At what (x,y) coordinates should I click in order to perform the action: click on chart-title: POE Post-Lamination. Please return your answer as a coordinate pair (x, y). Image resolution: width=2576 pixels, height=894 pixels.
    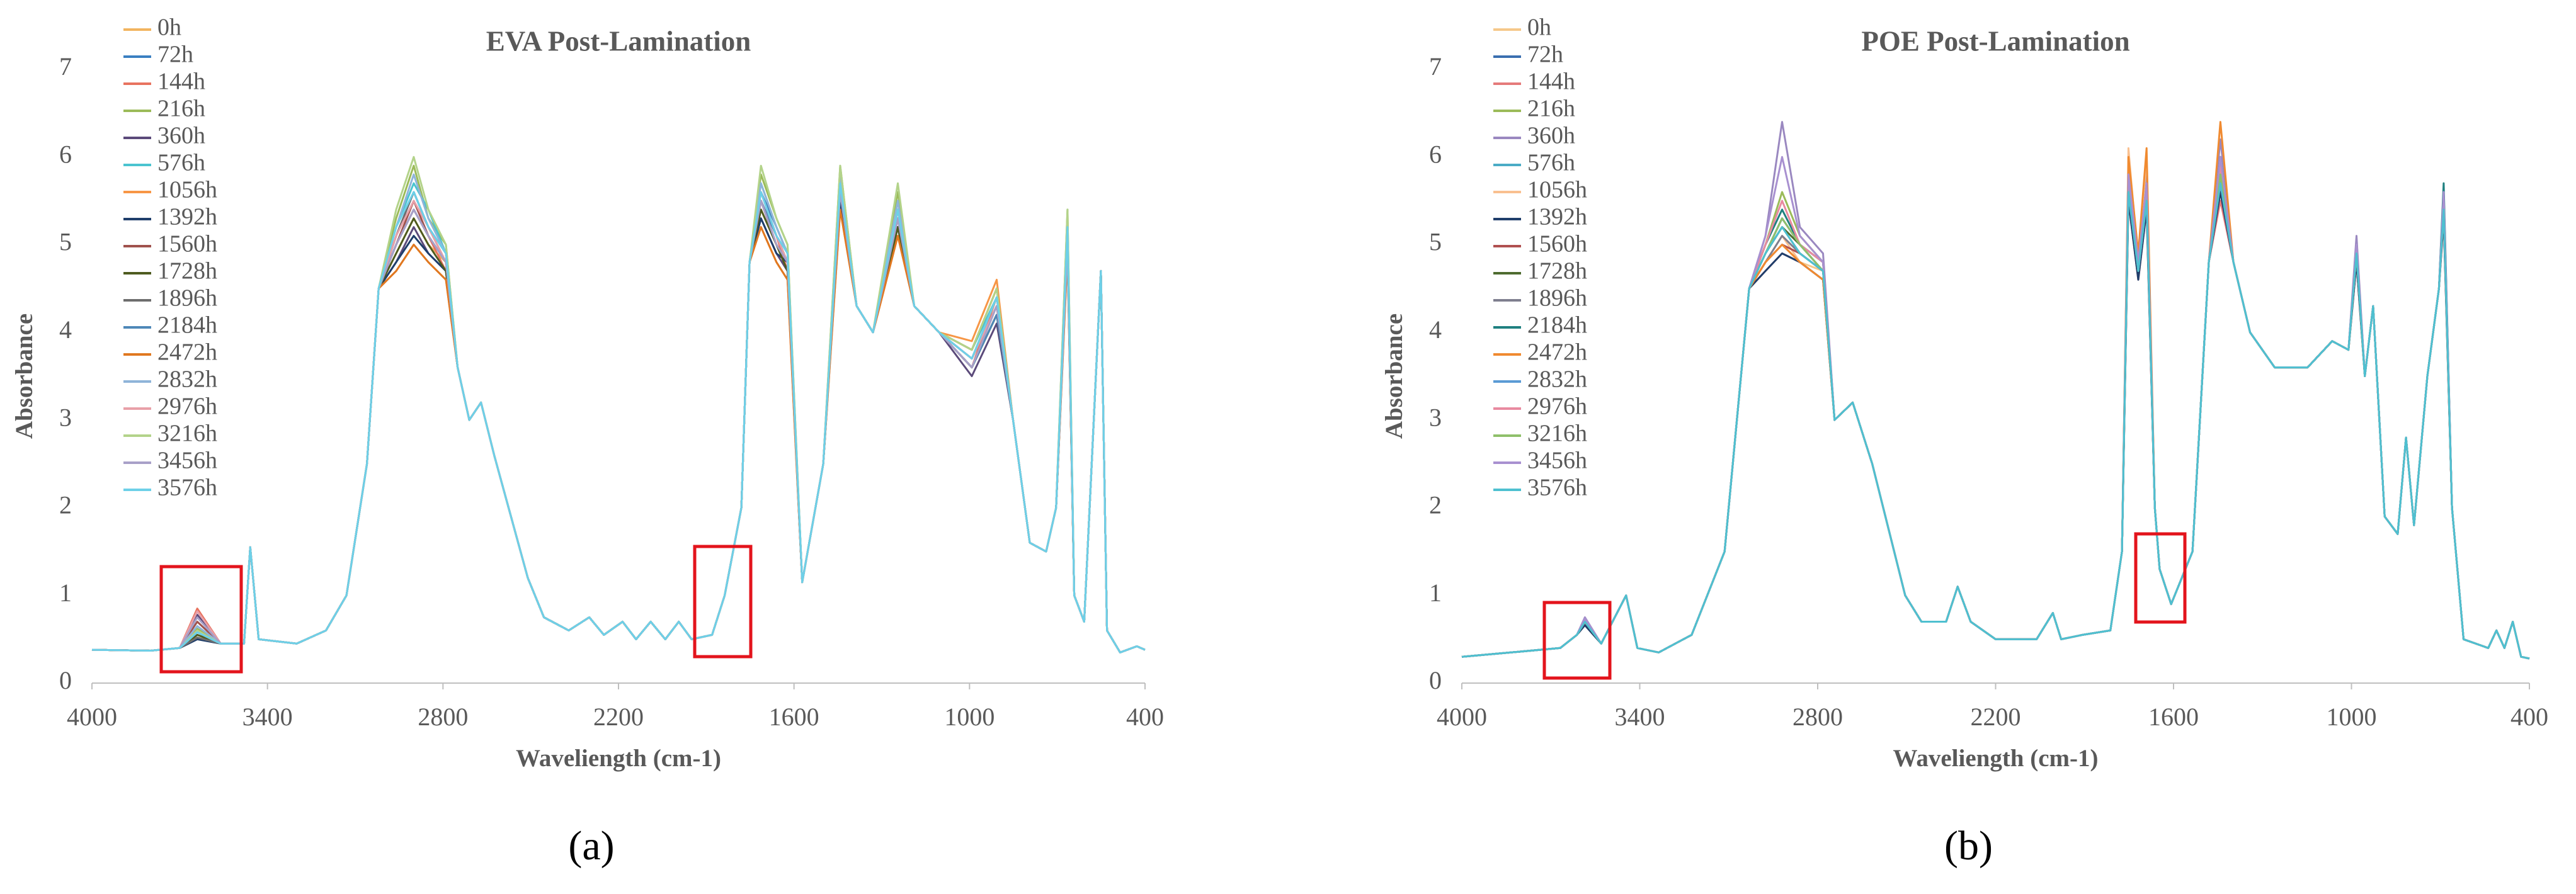
    Looking at the image, I should click on (1995, 41).